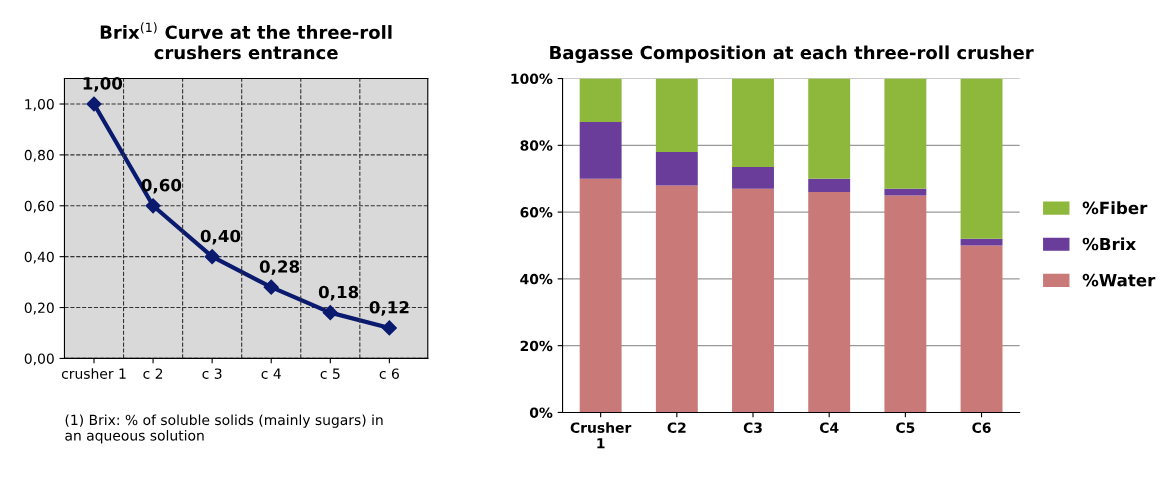  What do you see at coordinates (536, 346) in the screenshot?
I see `y-tick-label: 20%` at bounding box center [536, 346].